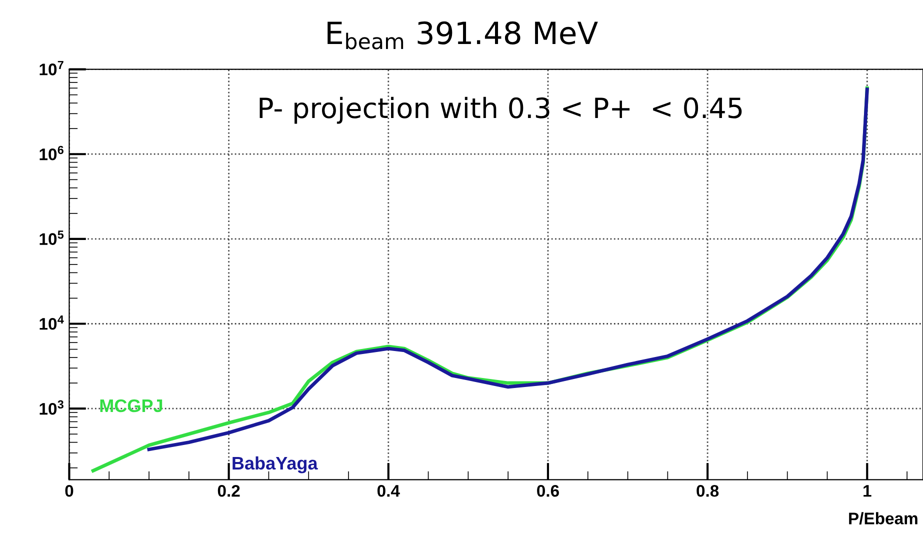  What do you see at coordinates (52, 237) in the screenshot?
I see `y-tick-label: 10$^{5}$` at bounding box center [52, 237].